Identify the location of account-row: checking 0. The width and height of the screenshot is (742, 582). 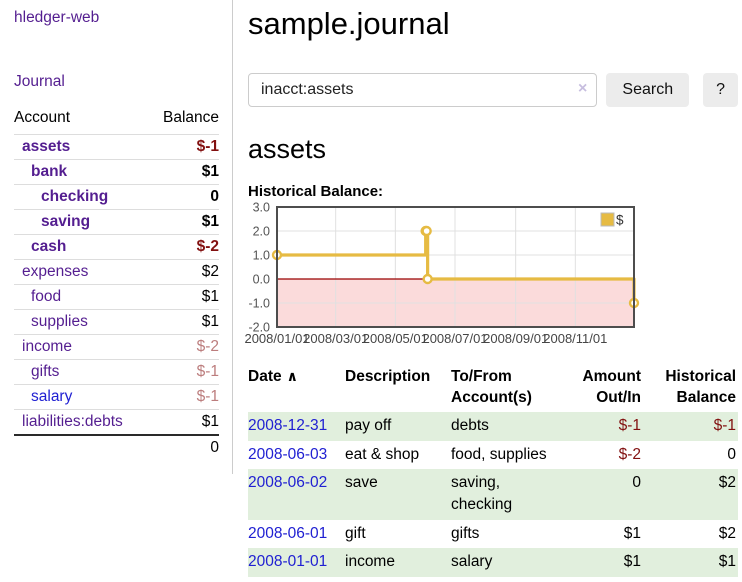
(116, 197).